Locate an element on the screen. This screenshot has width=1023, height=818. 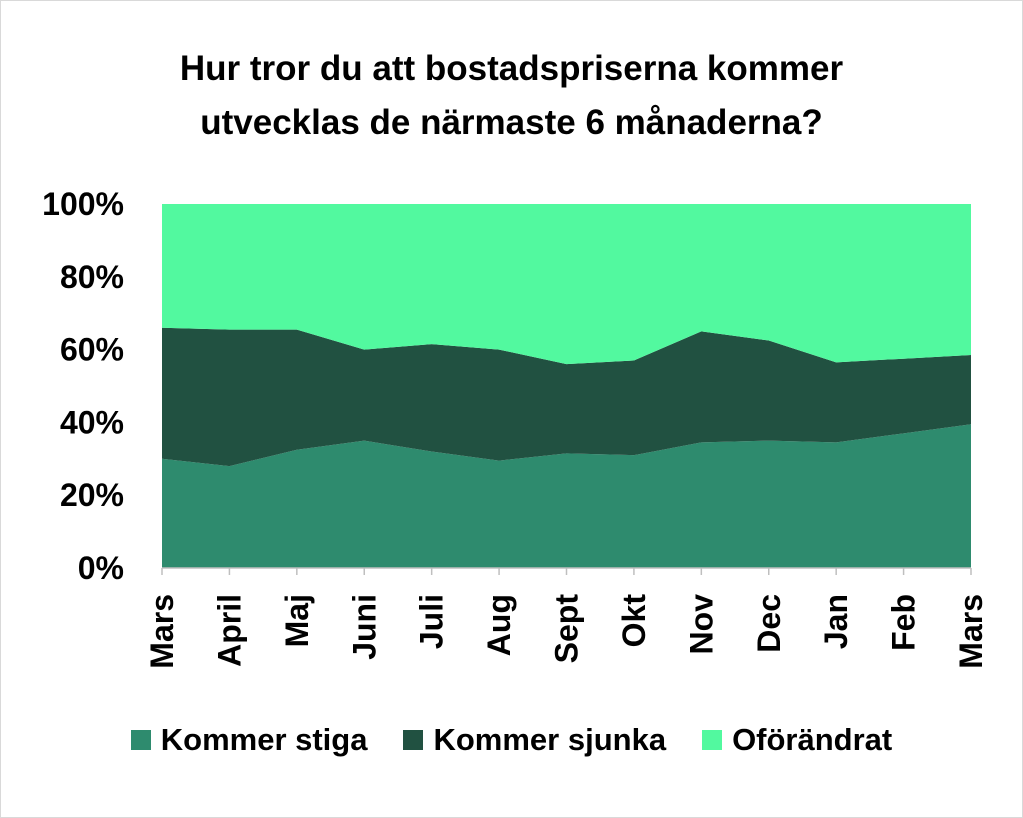
x-tick-label-12: Mars is located at coordinates (971, 631).